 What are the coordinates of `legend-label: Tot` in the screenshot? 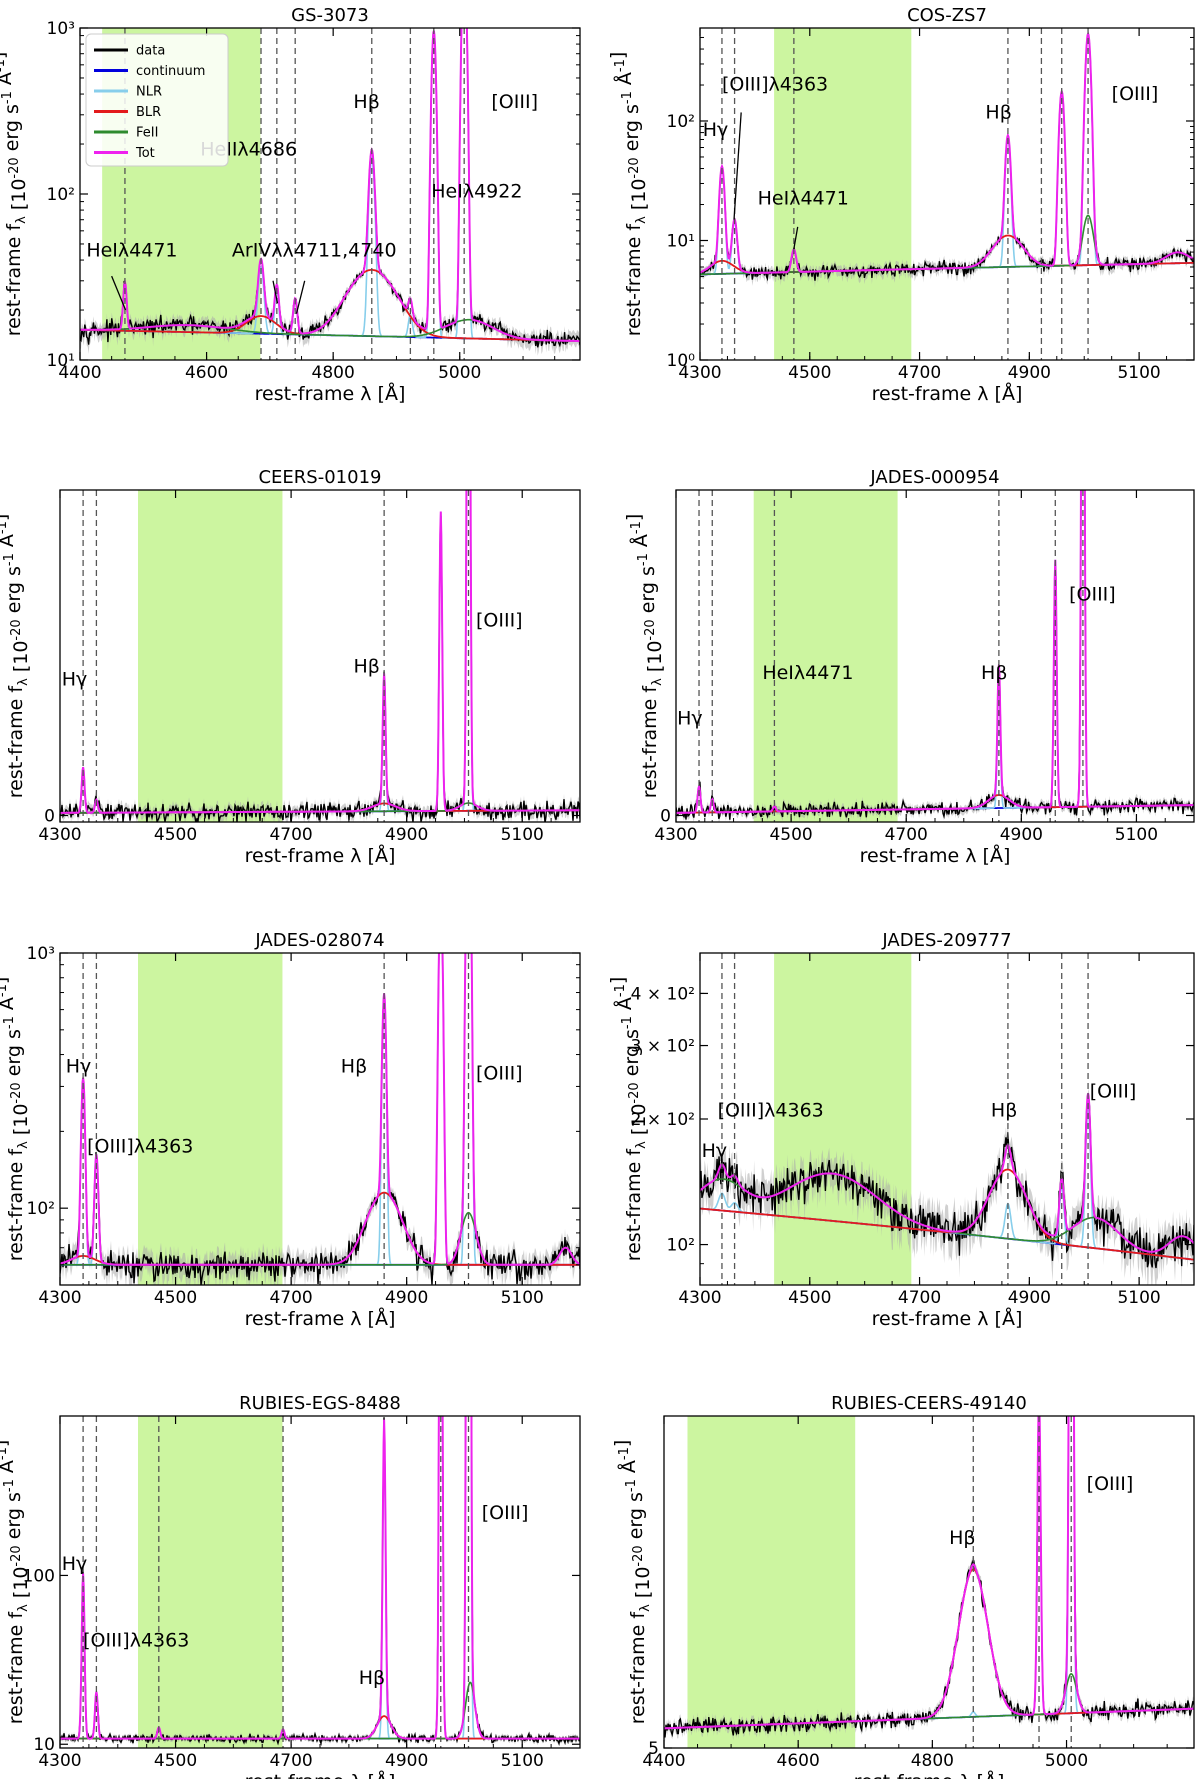 It's located at (145, 153).